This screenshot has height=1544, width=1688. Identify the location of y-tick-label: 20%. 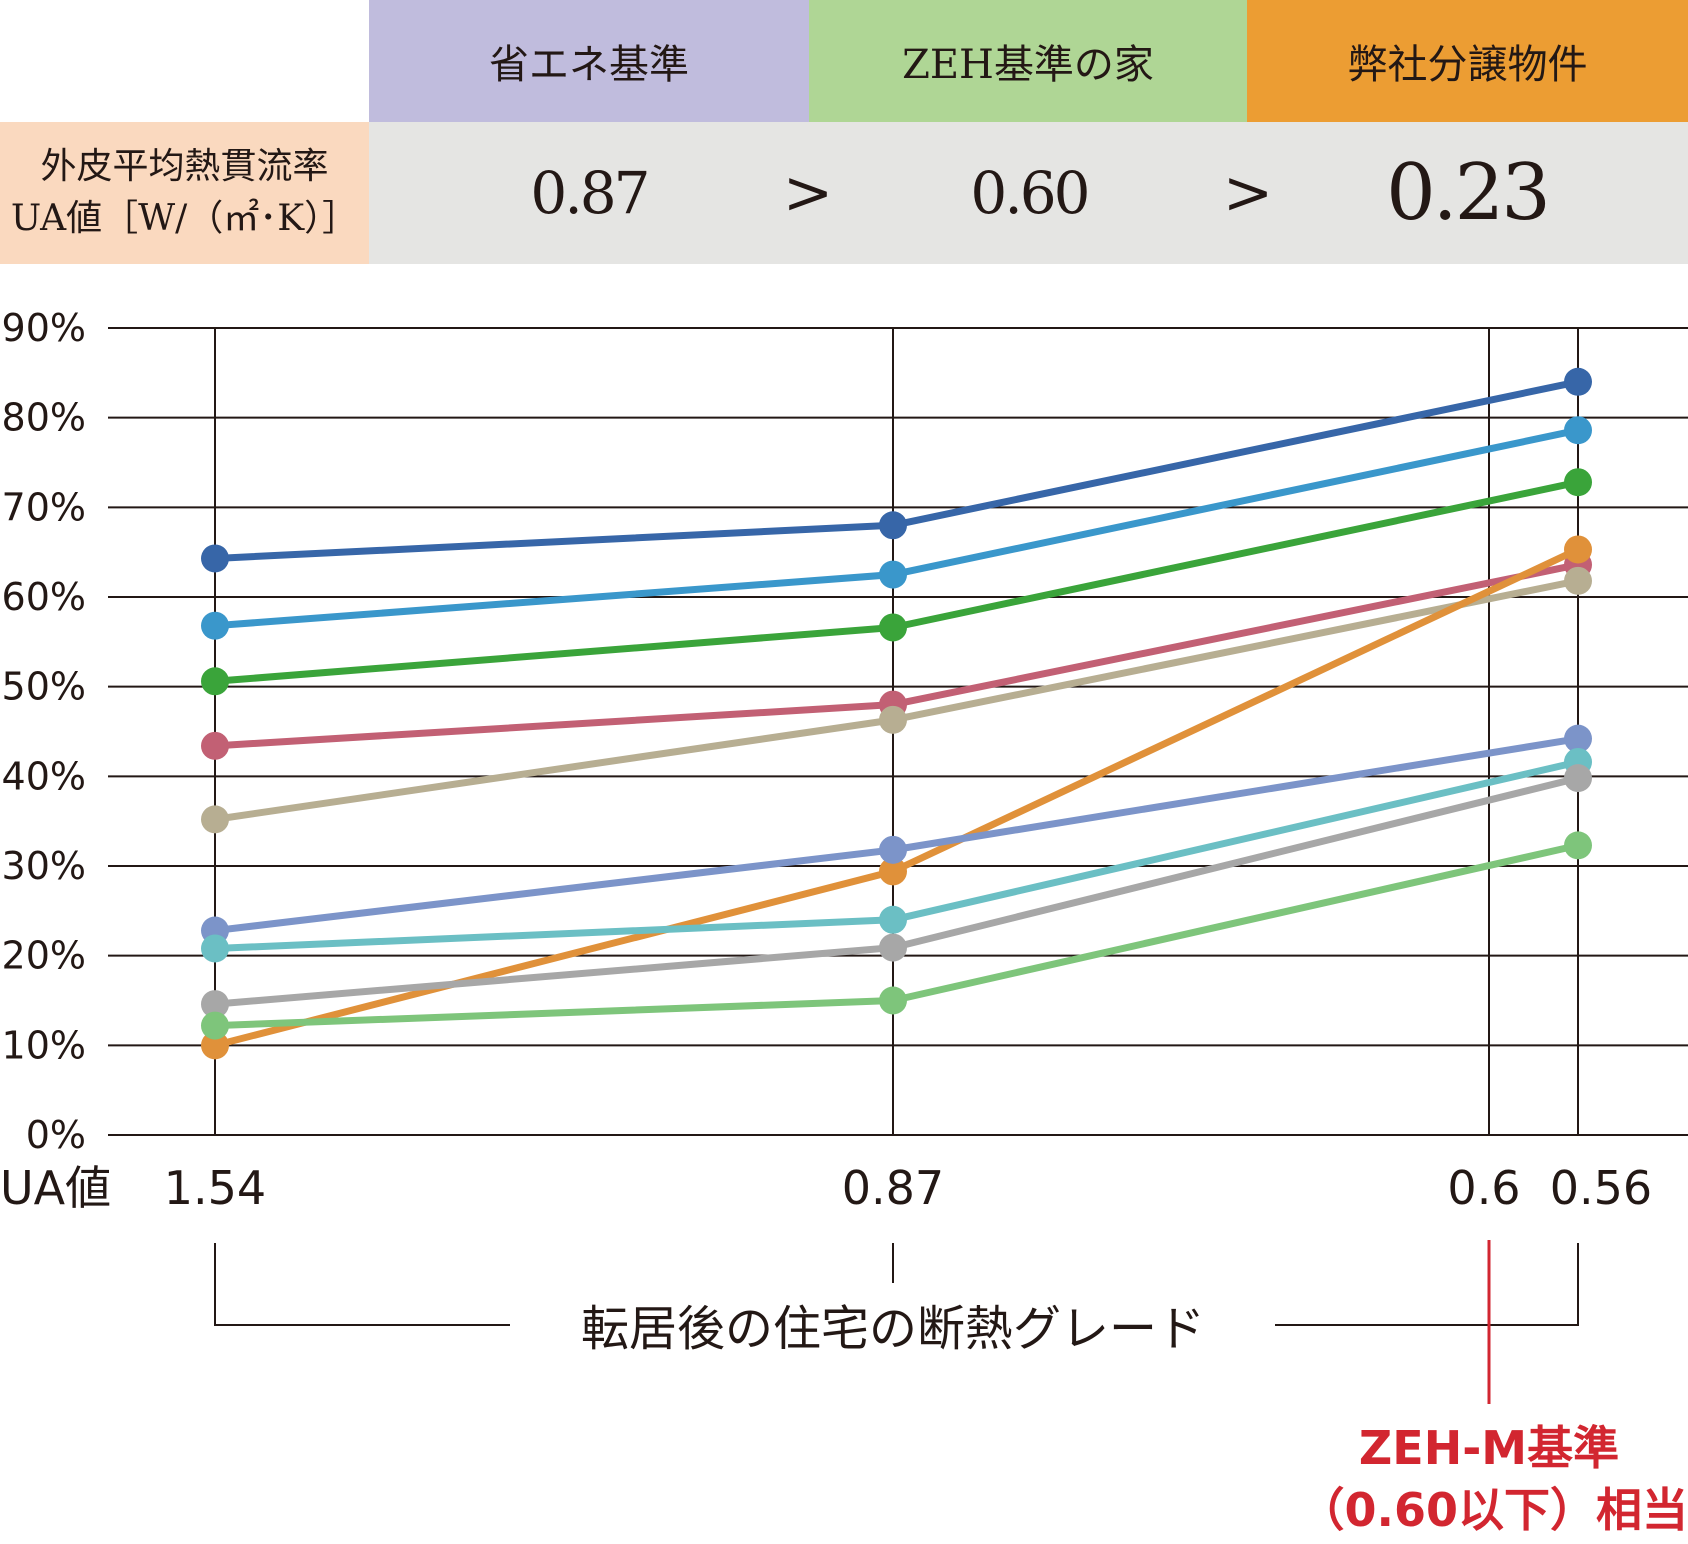
(44, 956).